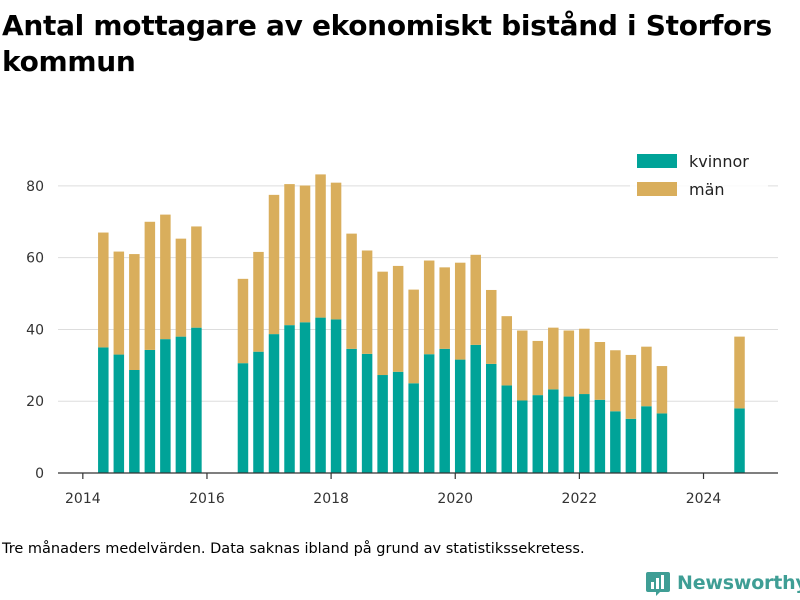 The image size is (800, 600). I want to click on brand: Newsworthy, so click(722, 583).